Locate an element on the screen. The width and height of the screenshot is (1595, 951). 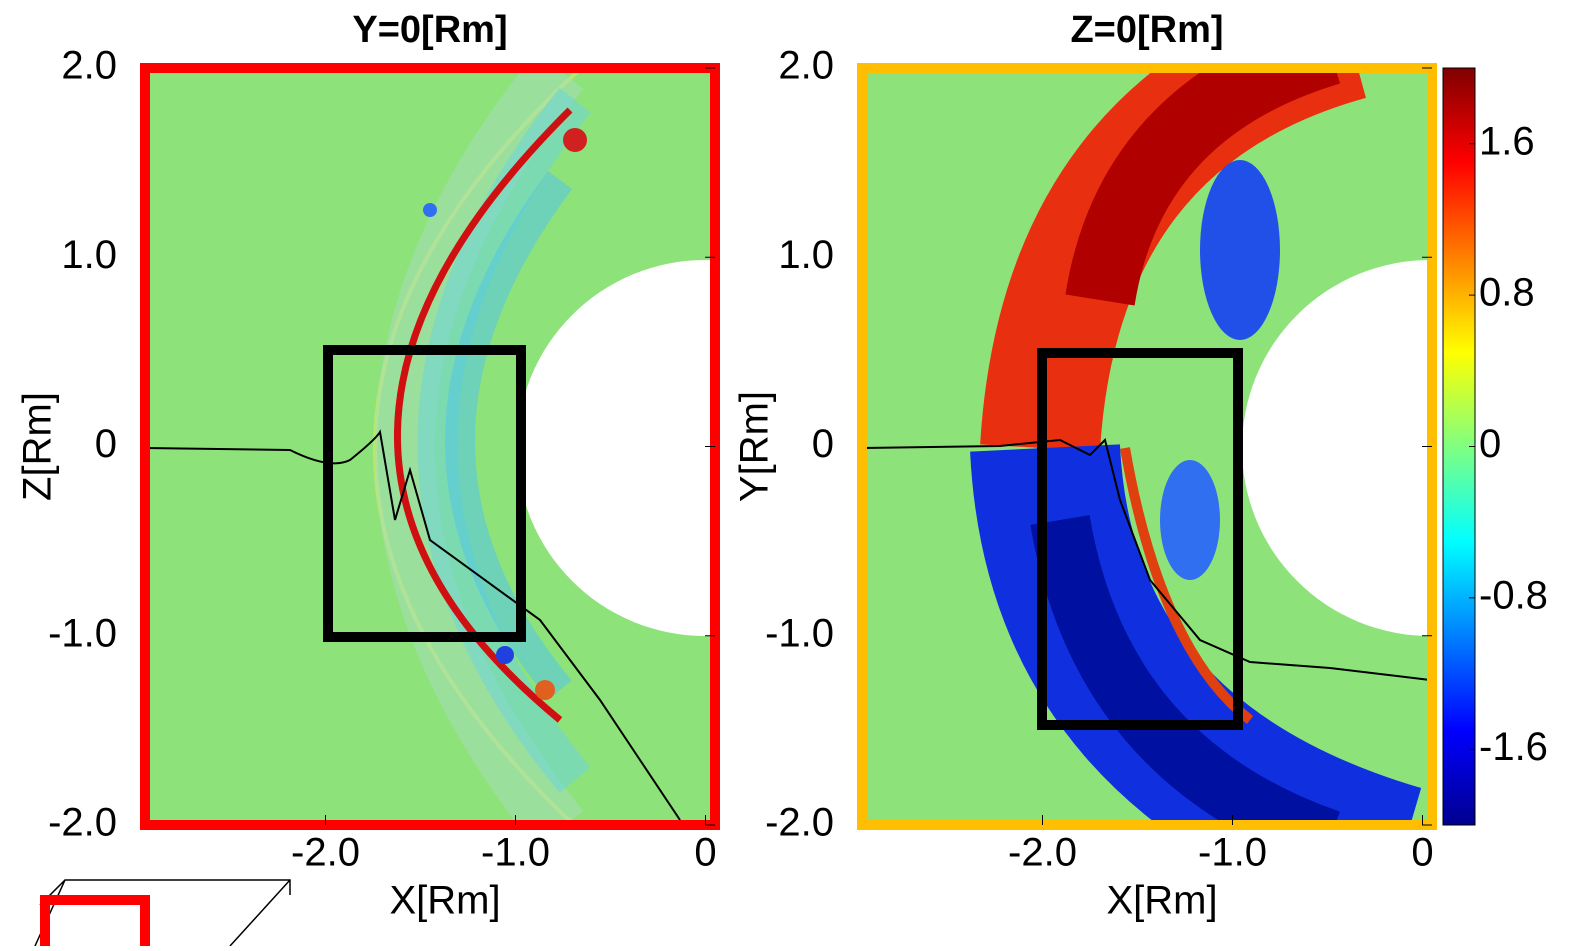
colorbar-tick-label: -1.6 is located at coordinates (1513, 747).